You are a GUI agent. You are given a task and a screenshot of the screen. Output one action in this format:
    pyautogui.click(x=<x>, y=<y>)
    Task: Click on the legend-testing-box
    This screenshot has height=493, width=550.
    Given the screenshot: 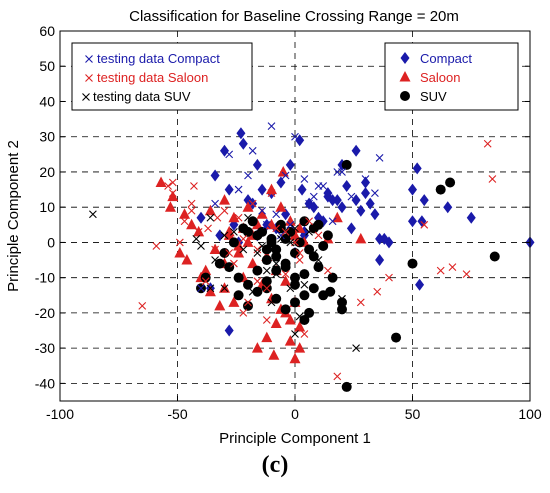 What is the action you would take?
    pyautogui.click(x=162, y=76)
    